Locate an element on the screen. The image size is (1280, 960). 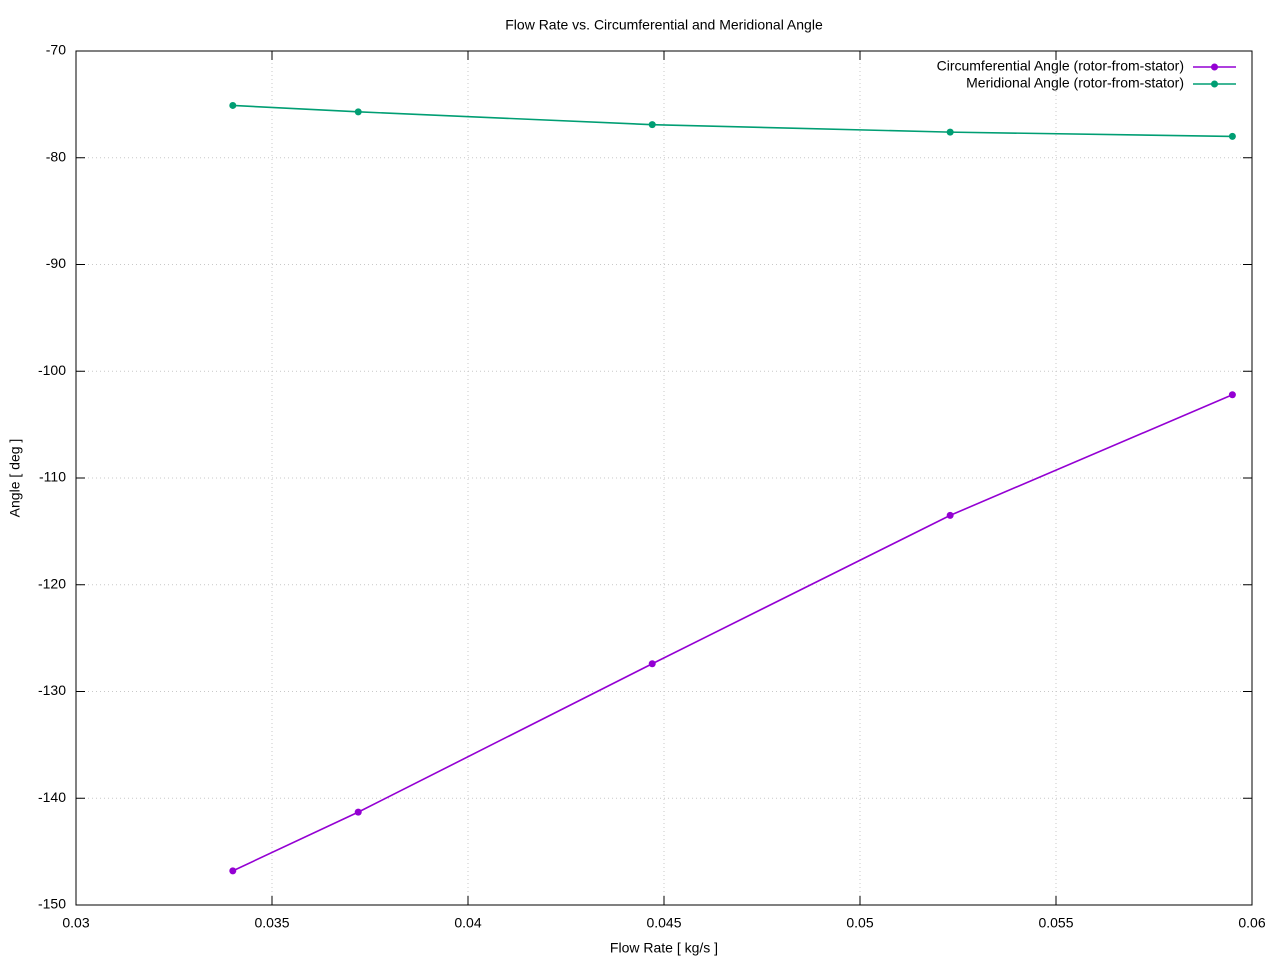
x-tick-label: 0.045 is located at coordinates (663, 923).